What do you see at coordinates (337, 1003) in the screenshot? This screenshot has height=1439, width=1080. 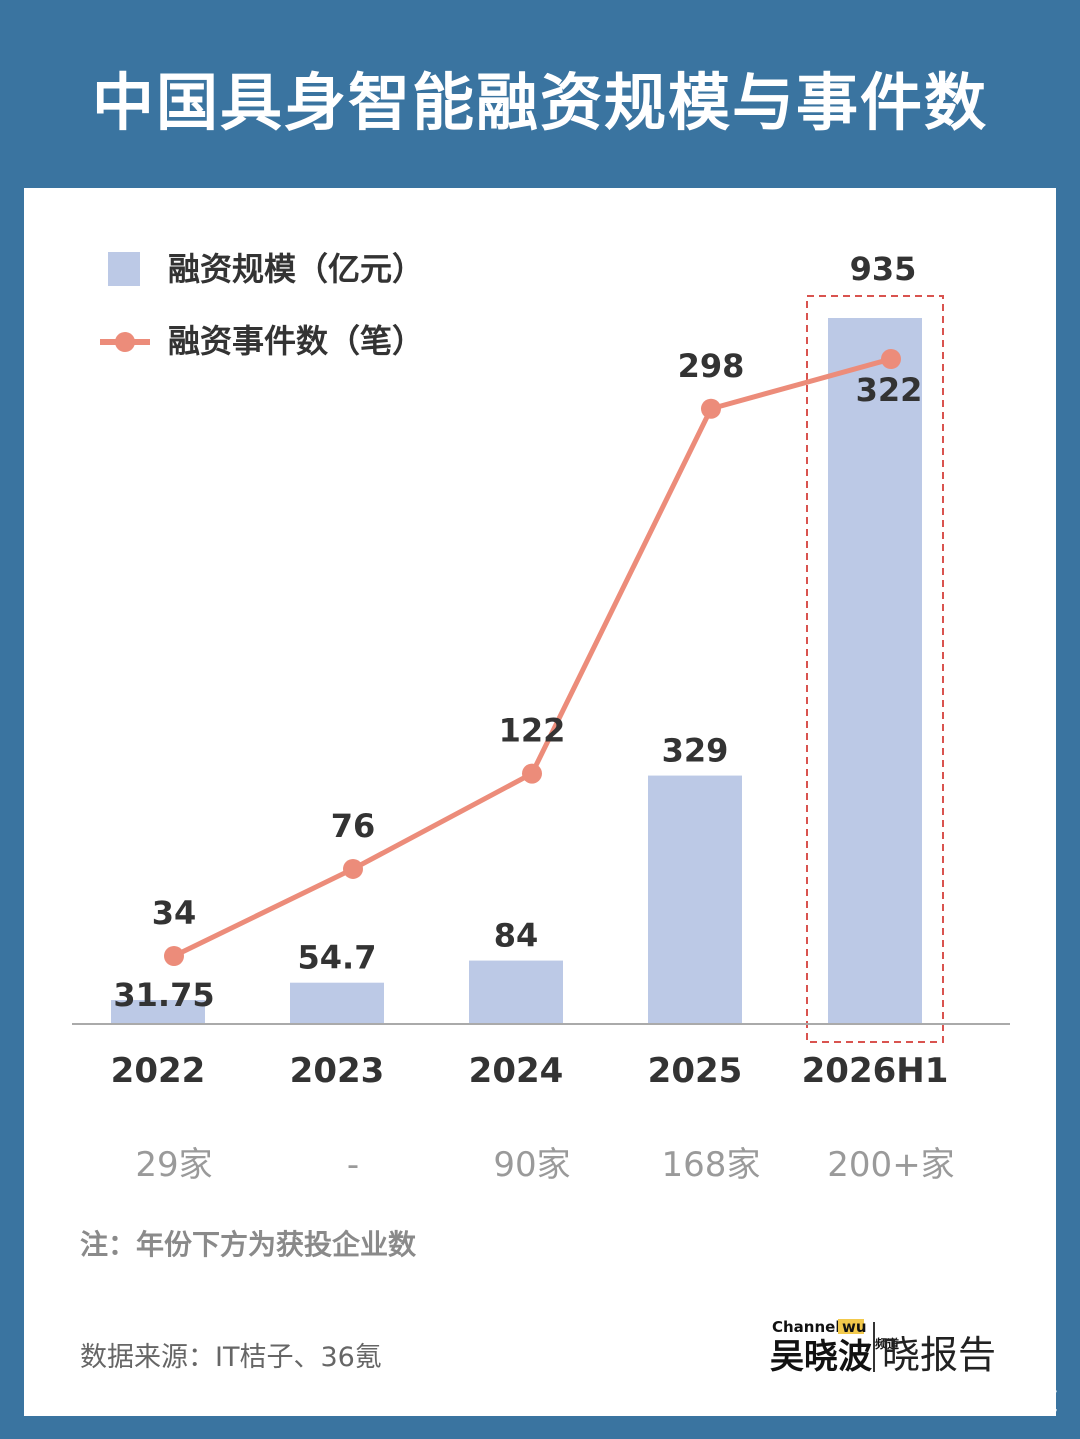 I see `bar-2023` at bounding box center [337, 1003].